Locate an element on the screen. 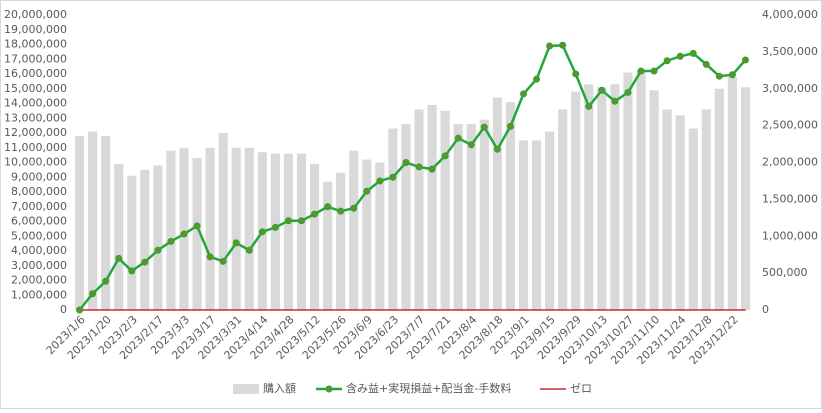 This screenshot has height=413, width=822. y-tick-label: 19,000,000 is located at coordinates (35, 29).